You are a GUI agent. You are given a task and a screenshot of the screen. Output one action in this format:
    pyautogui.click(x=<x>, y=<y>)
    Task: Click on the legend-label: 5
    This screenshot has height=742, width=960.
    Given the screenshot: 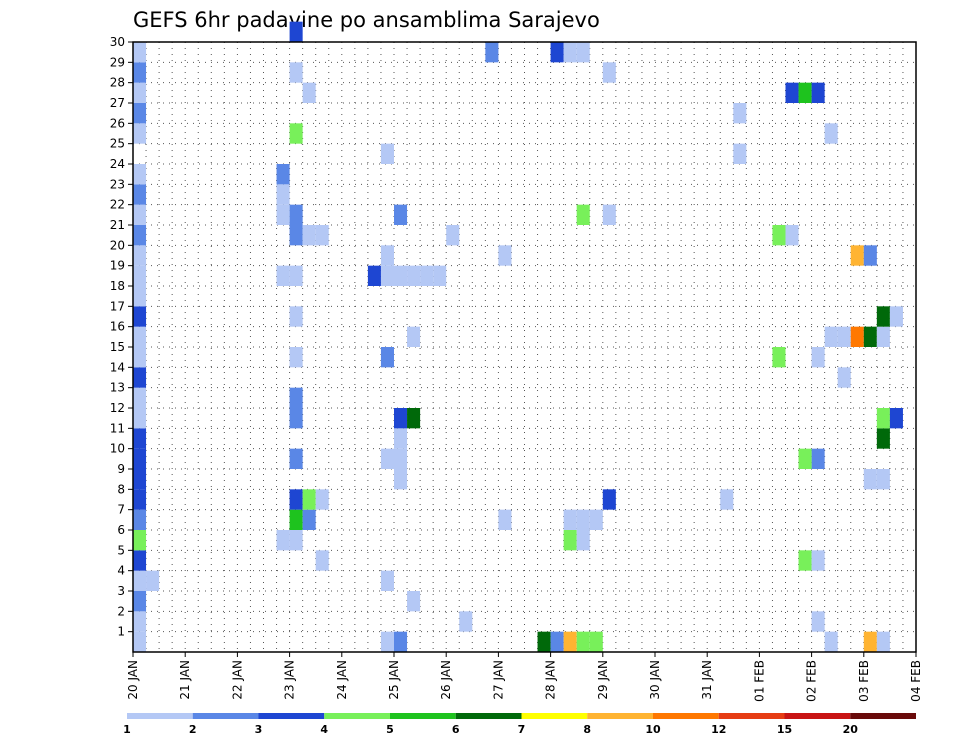 What is the action you would take?
    pyautogui.click(x=390, y=729)
    